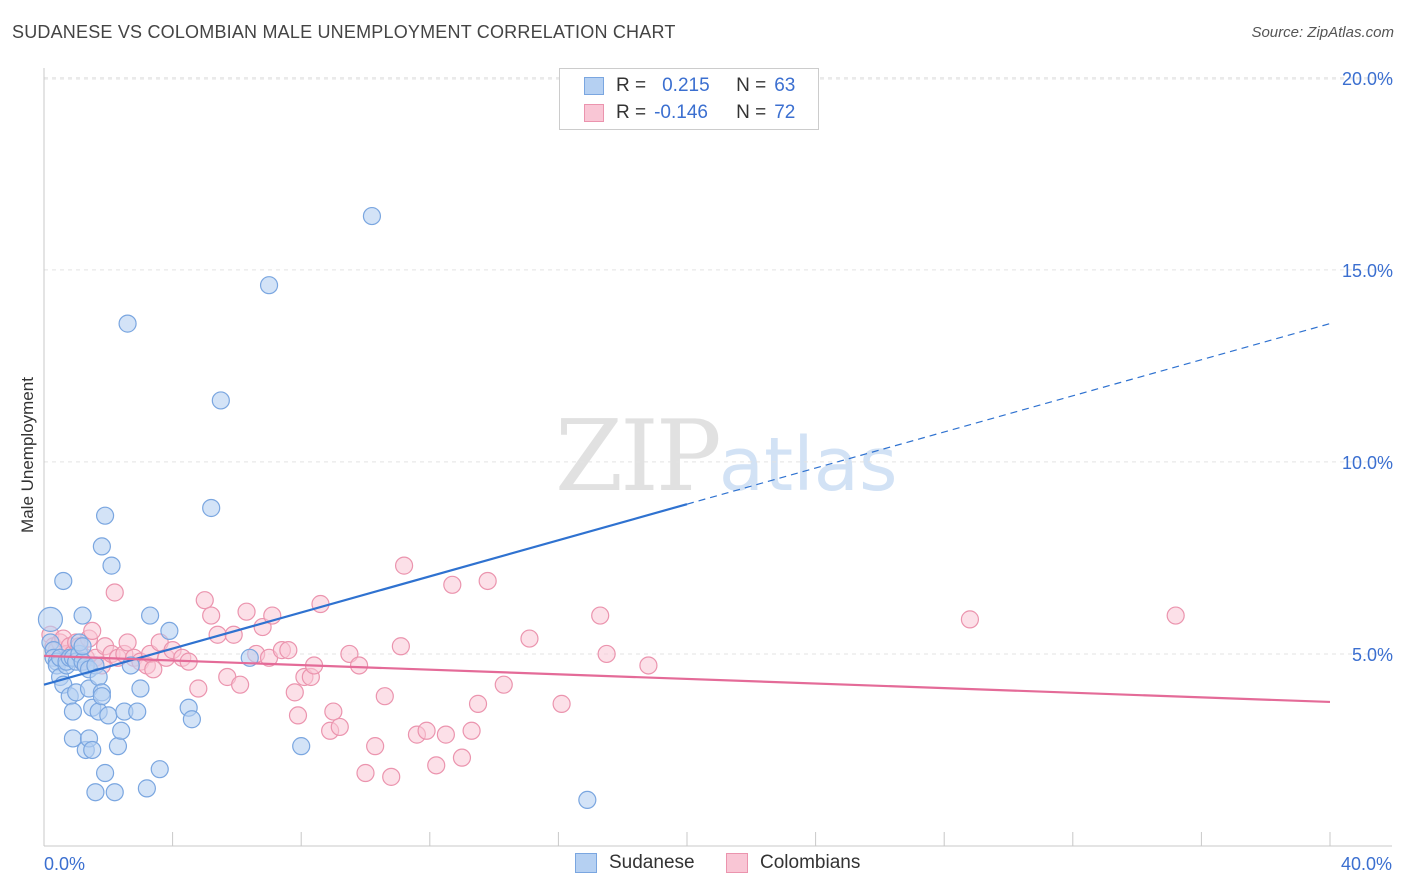 The height and width of the screenshot is (892, 1406). Describe the element at coordinates (1366, 864) in the screenshot. I see `x-tick-label: 40.0%` at that location.